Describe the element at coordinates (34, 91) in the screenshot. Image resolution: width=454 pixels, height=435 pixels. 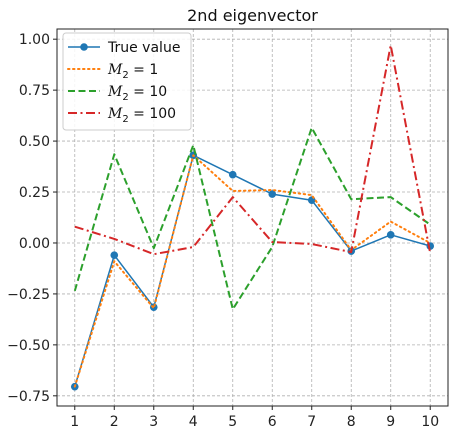
I see `y-tick-label: 0.75` at that location.